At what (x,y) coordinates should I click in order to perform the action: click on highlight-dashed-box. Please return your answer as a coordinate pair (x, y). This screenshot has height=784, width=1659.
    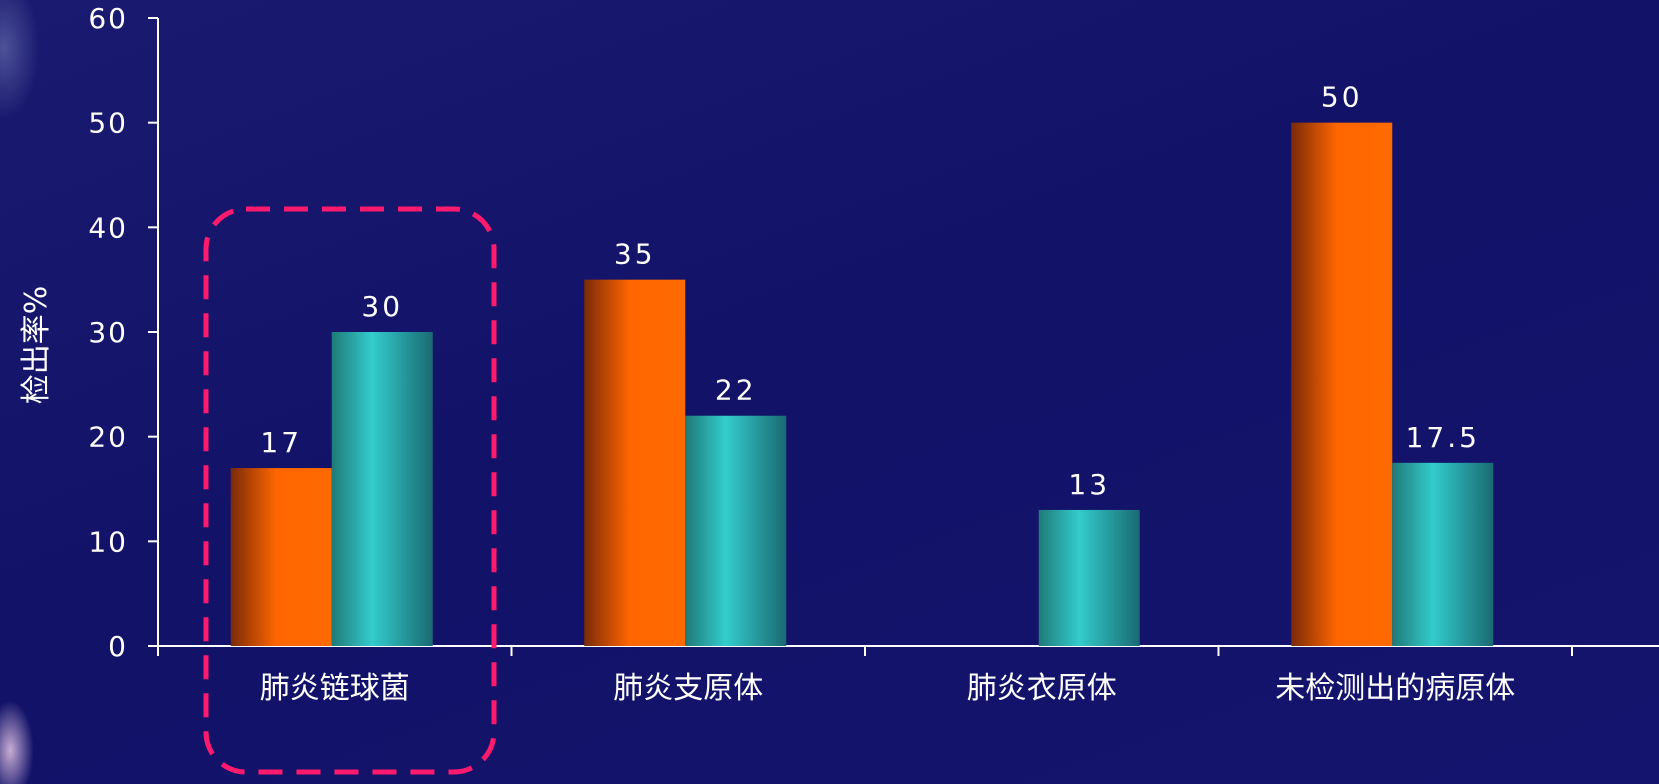
    Looking at the image, I should click on (350, 490).